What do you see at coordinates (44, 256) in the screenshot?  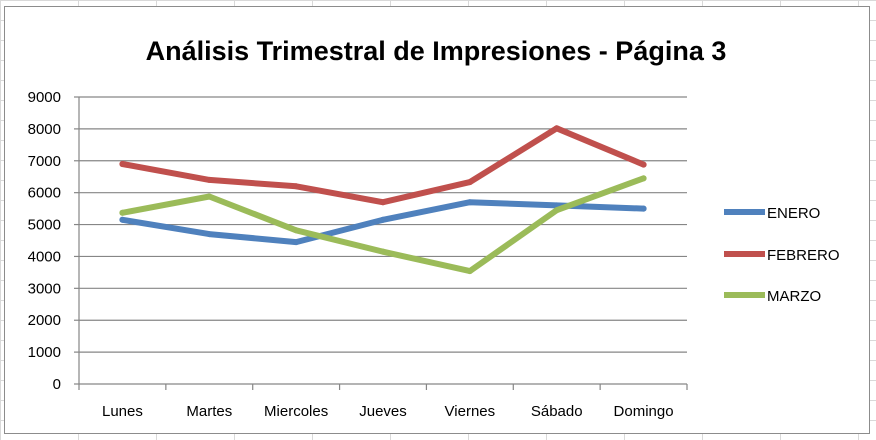 I see `y-tick-label: 4000` at bounding box center [44, 256].